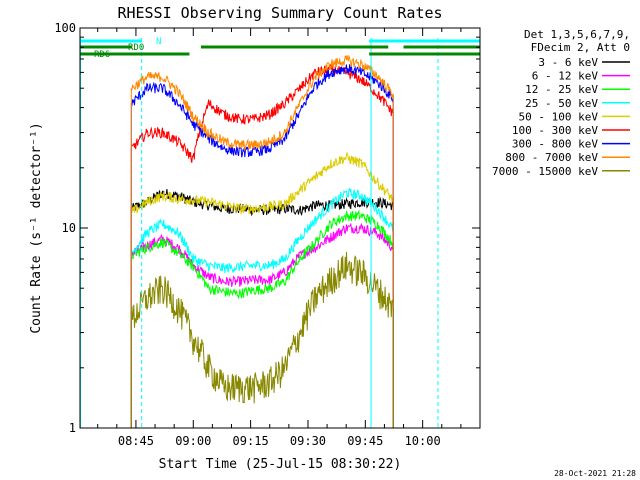  I want to click on status-bar-label: RD0, so click(136, 48).